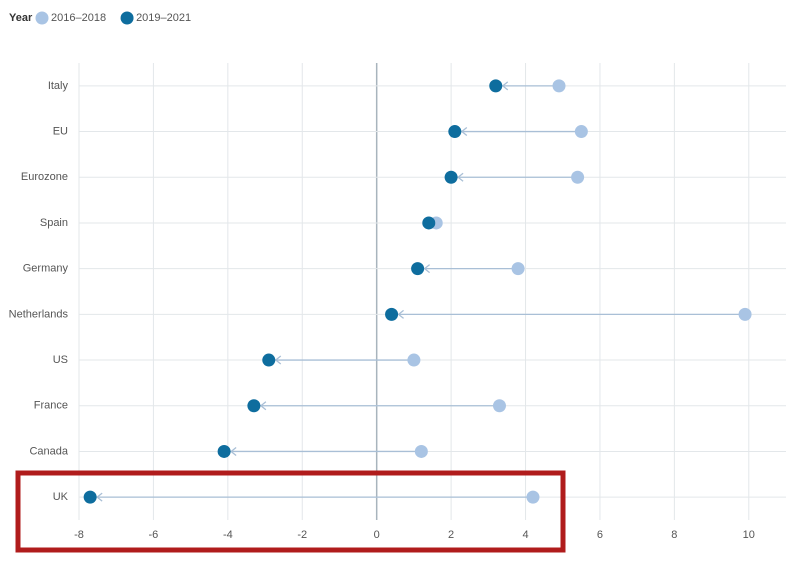 This screenshot has width=800, height=564. Describe the element at coordinates (377, 535) in the screenshot. I see `x-tick-label: 0` at that location.